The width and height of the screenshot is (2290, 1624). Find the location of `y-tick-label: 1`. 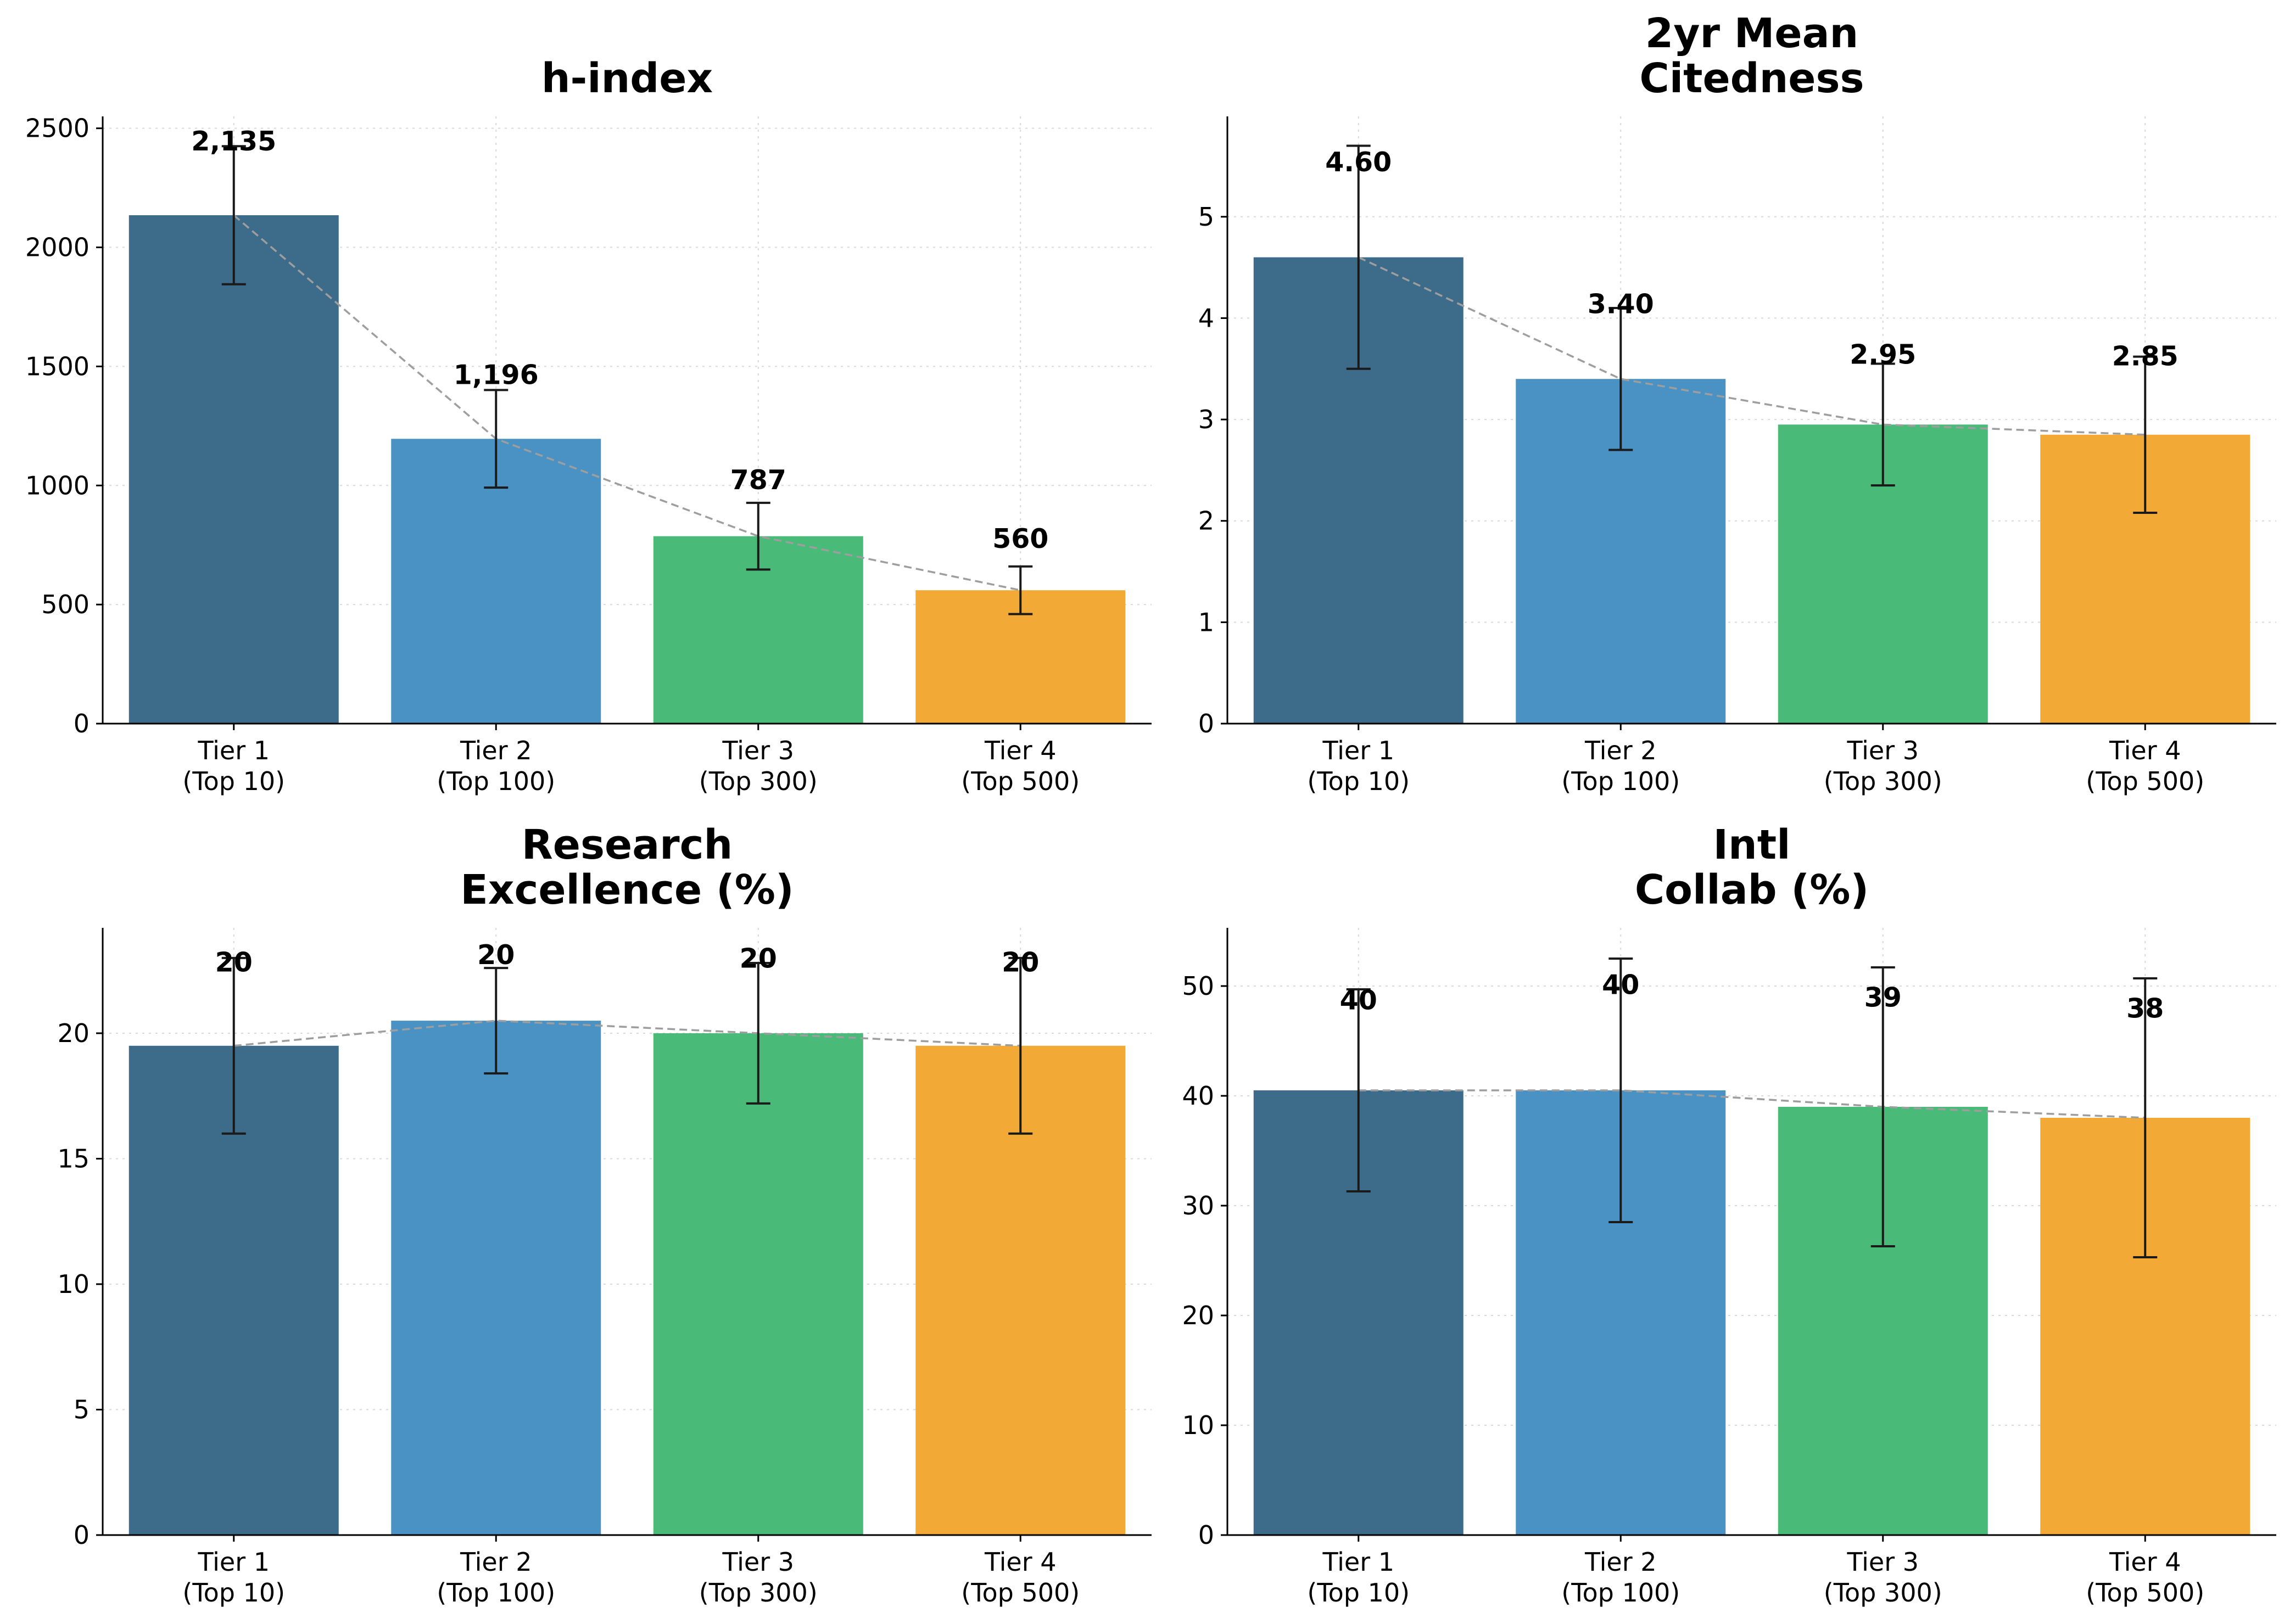

y-tick-label: 1 is located at coordinates (1206, 622).